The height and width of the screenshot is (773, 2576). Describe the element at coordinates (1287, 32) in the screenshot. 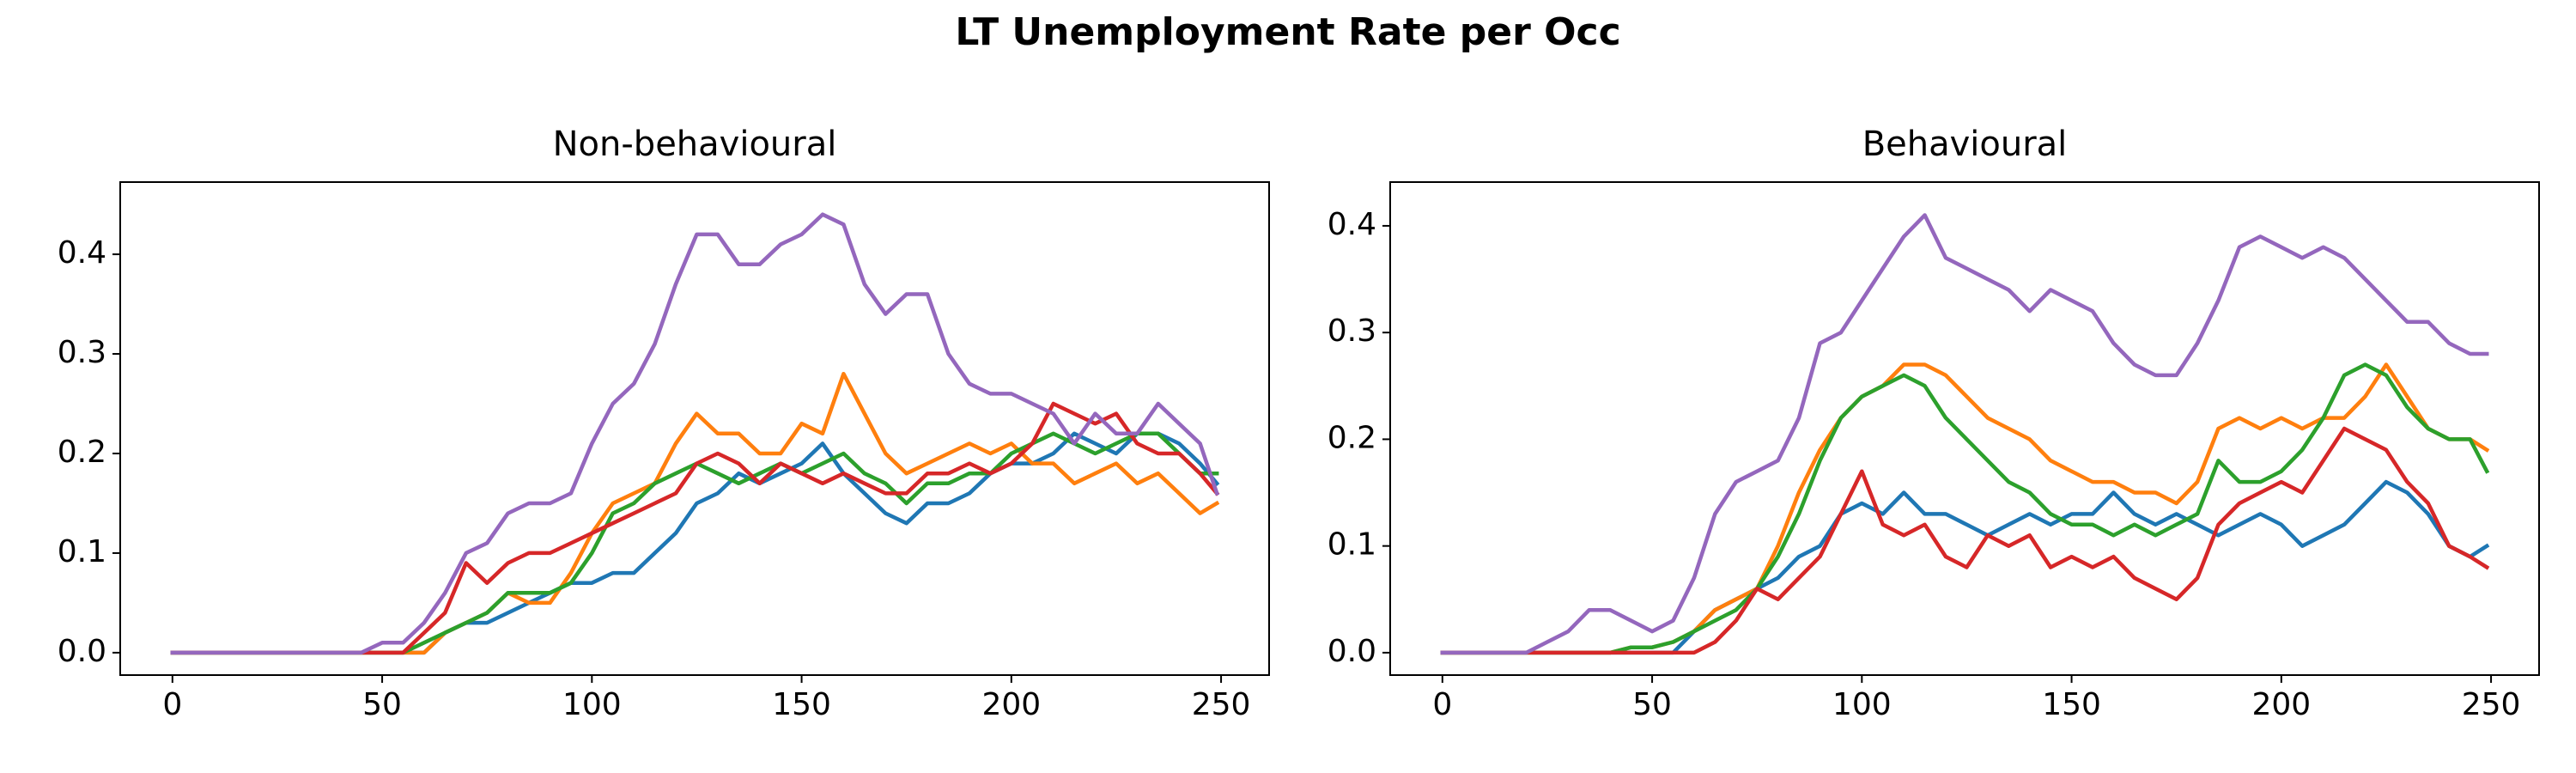

I see `figure-title: LT Unemployment Rate per Occ` at that location.